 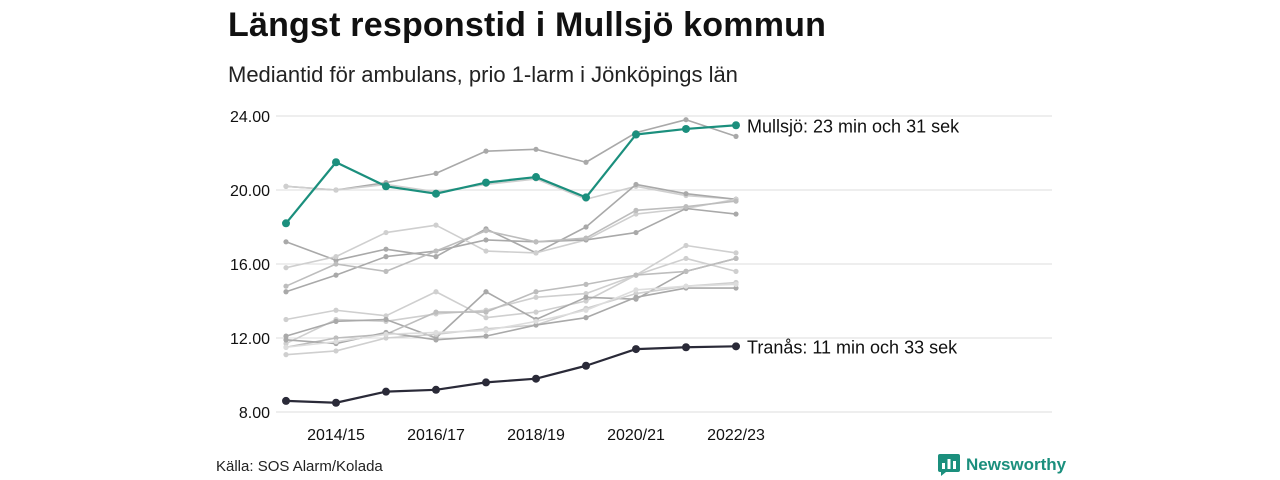 I want to click on x-tick-label-3: 2020/21, so click(x=636, y=435).